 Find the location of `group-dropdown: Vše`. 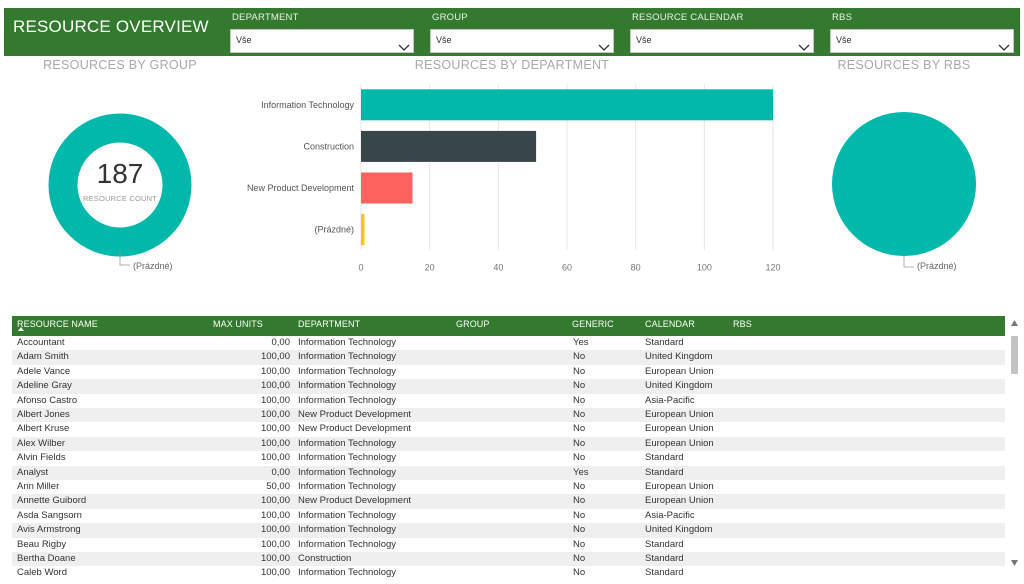

group-dropdown: Vše is located at coordinates (522, 41).